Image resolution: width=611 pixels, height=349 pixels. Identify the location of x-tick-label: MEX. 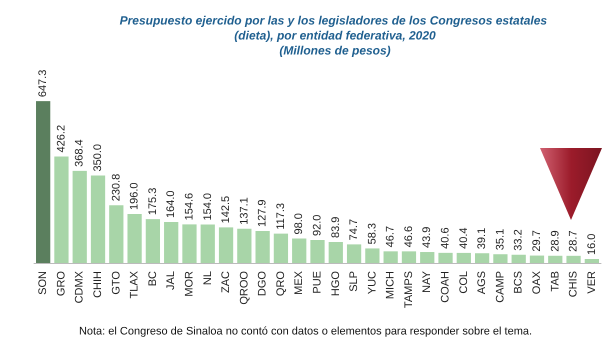
(299, 282).